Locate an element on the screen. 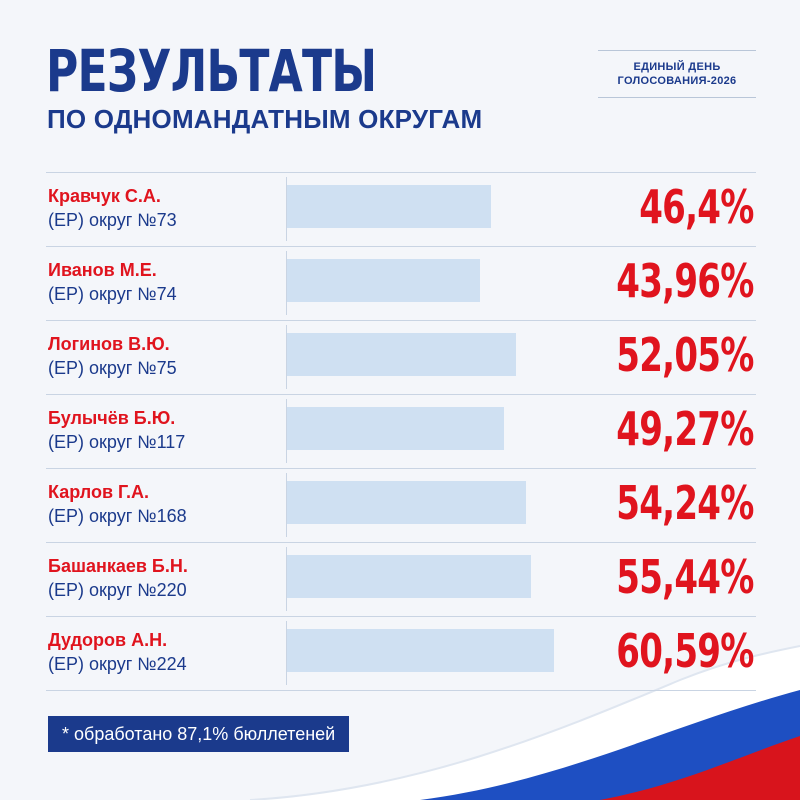 Image resolution: width=800 pixels, height=800 pixels. candidate-district: (ЕР) округ №224 is located at coordinates (117, 664).